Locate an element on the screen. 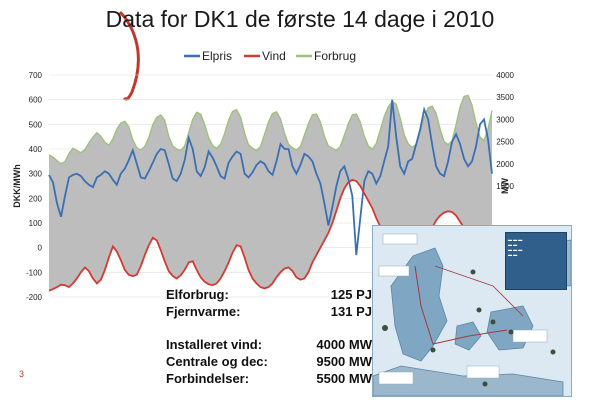 This screenshot has height=400, width=600. y-tick-label: -200 is located at coordinates (34, 297).